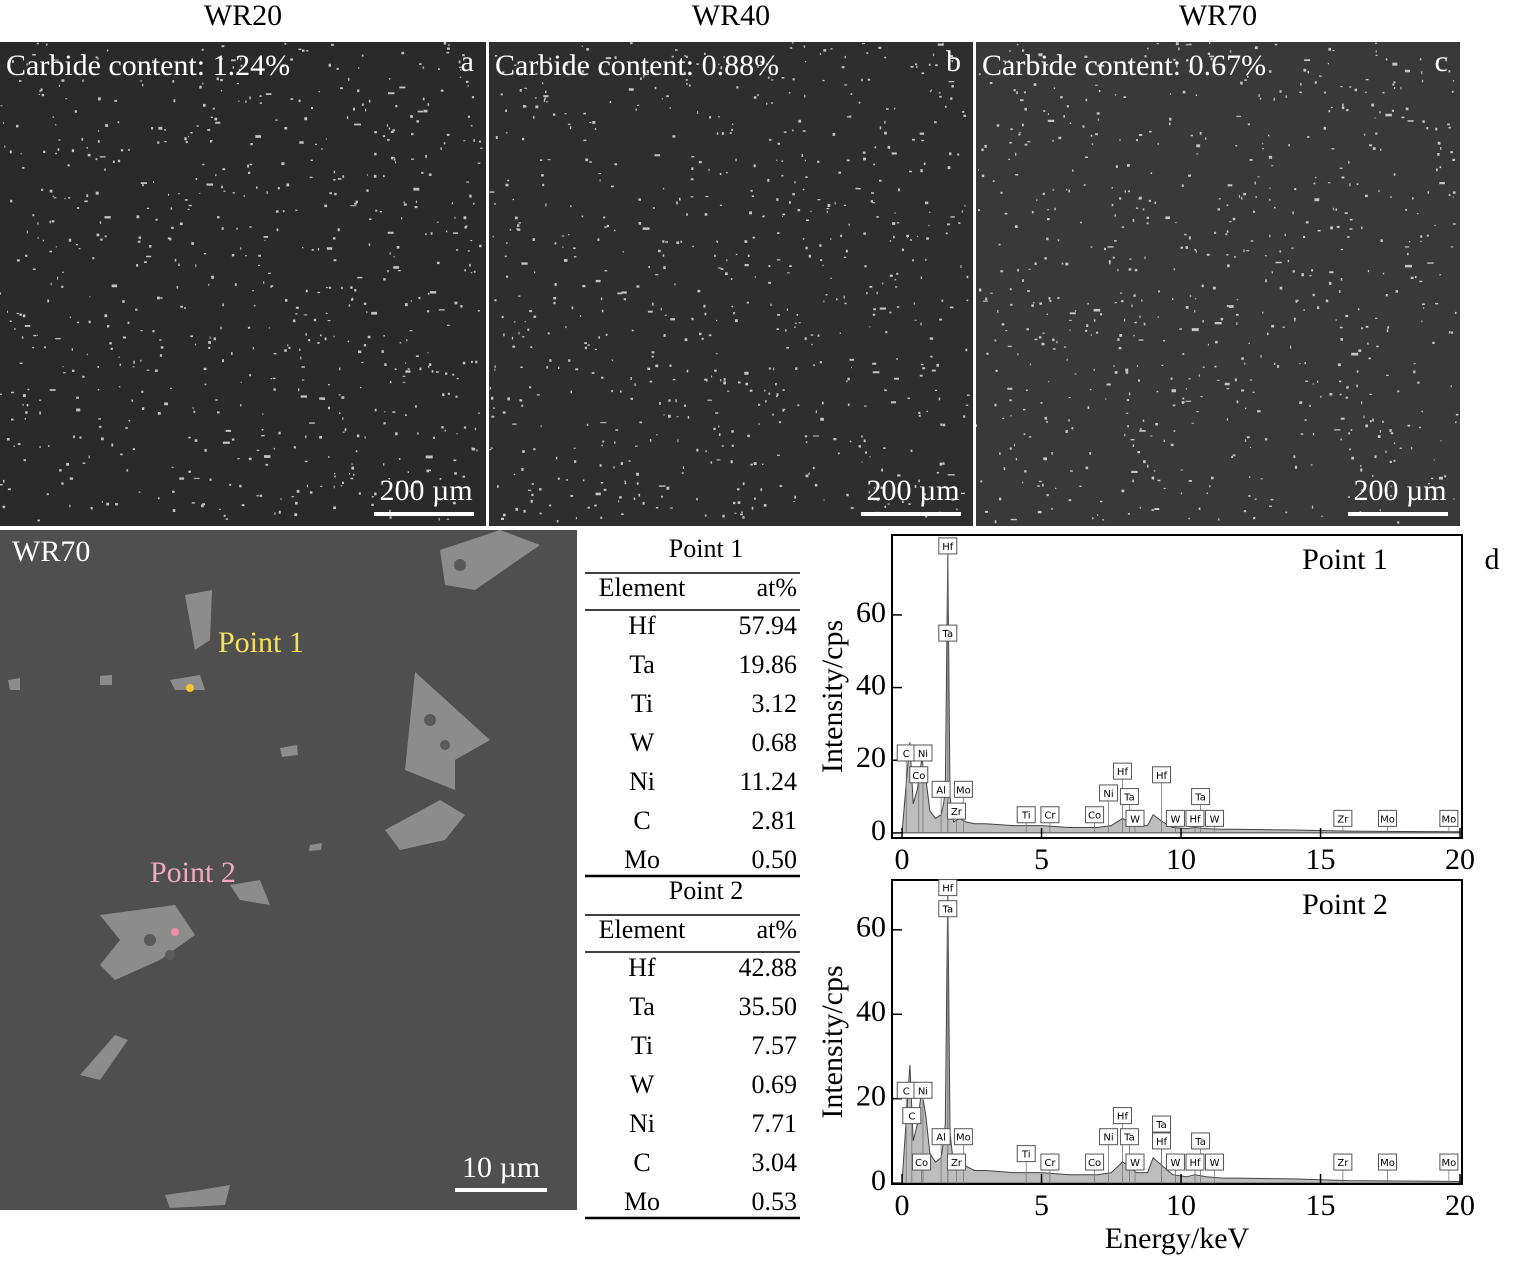 The width and height of the screenshot is (1514, 1266). I want to click on table-cell: 19.86, so click(768, 664).